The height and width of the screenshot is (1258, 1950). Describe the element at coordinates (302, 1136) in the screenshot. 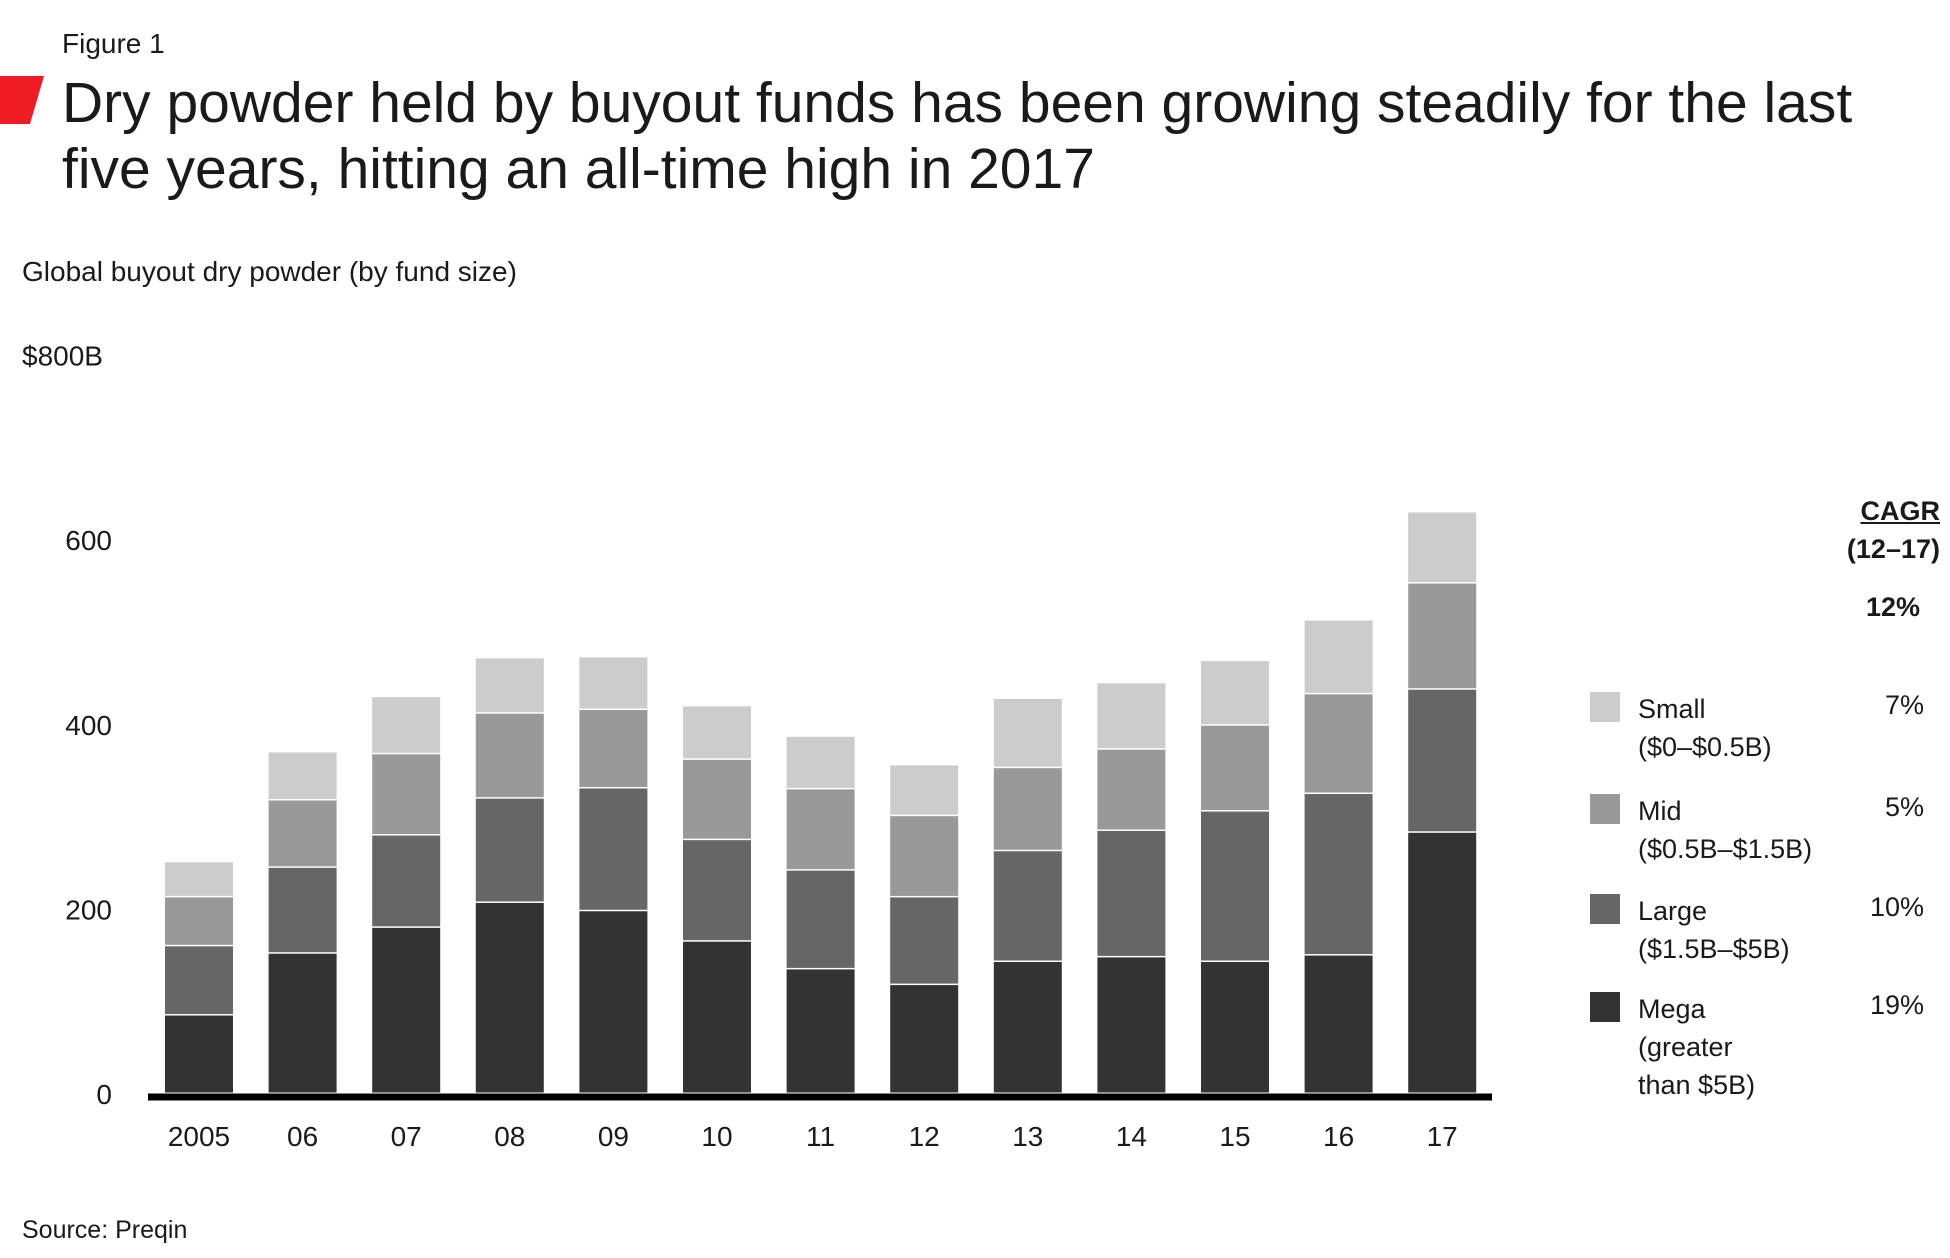

I see `x-tick-label: 06` at that location.